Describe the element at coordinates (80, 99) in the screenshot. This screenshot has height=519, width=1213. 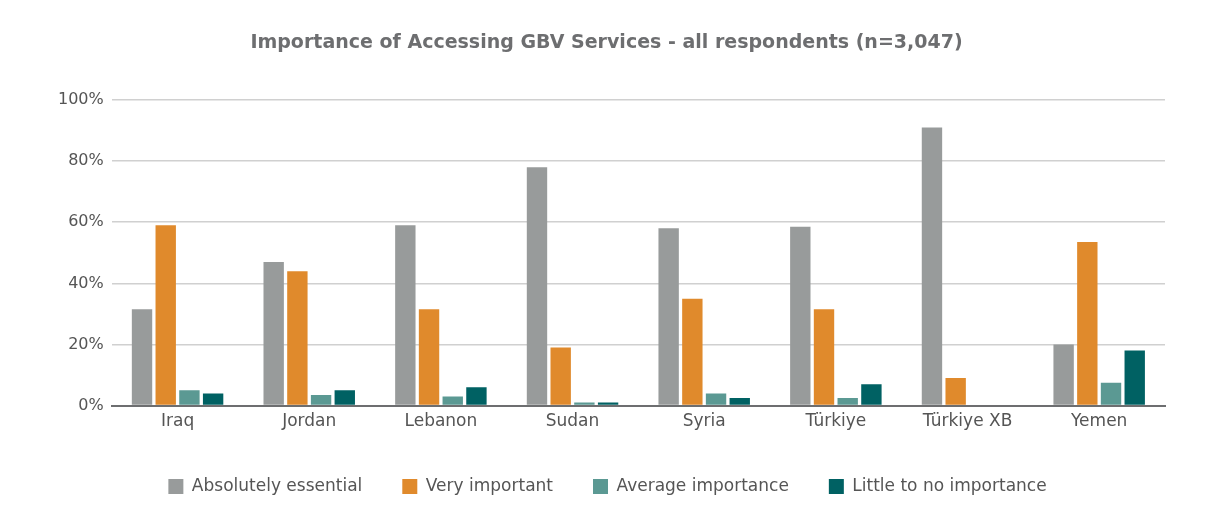
I see `y-tick-label: 100%` at that location.